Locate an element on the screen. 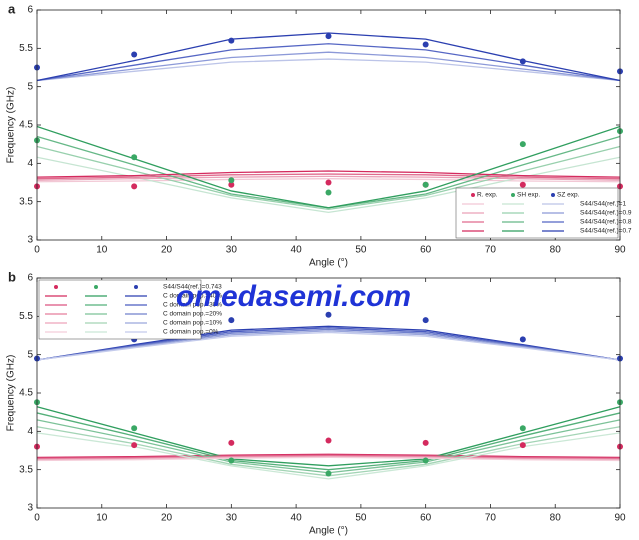  legend-label: S44/S44(ref.)=0.743 is located at coordinates (192, 287).